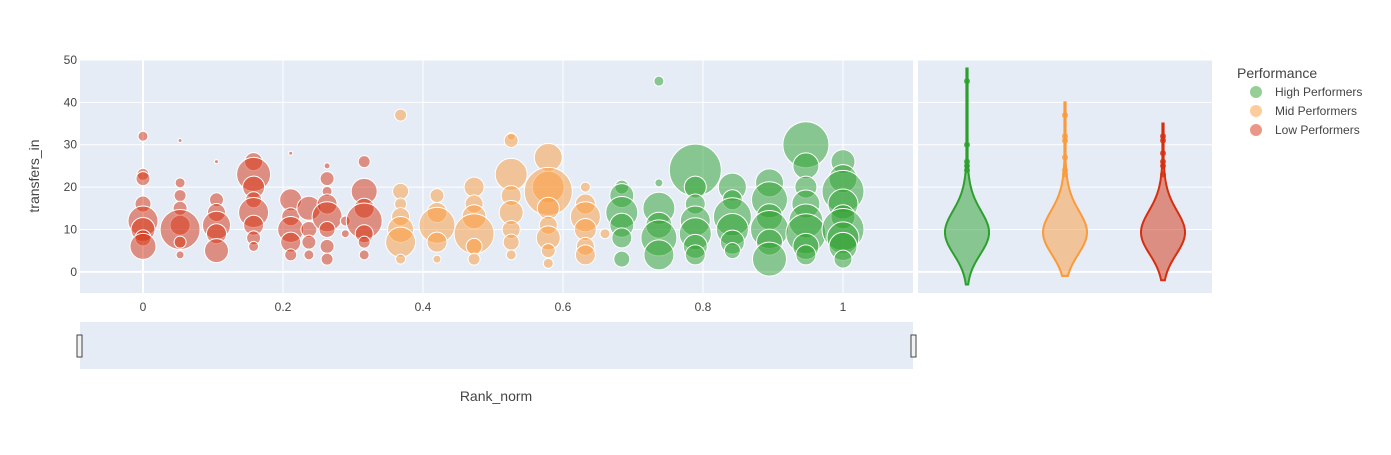 The height and width of the screenshot is (455, 1391). I want to click on x-axis-title: Rank_norm, so click(496, 396).